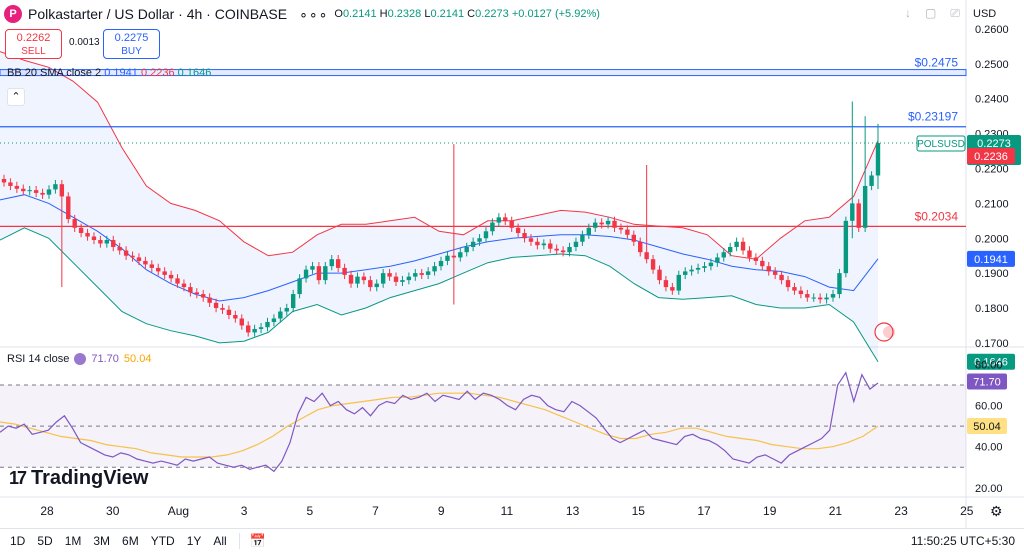 The height and width of the screenshot is (553, 1024). What do you see at coordinates (162, 541) in the screenshot?
I see `range-button-ytd: YTD` at bounding box center [162, 541].